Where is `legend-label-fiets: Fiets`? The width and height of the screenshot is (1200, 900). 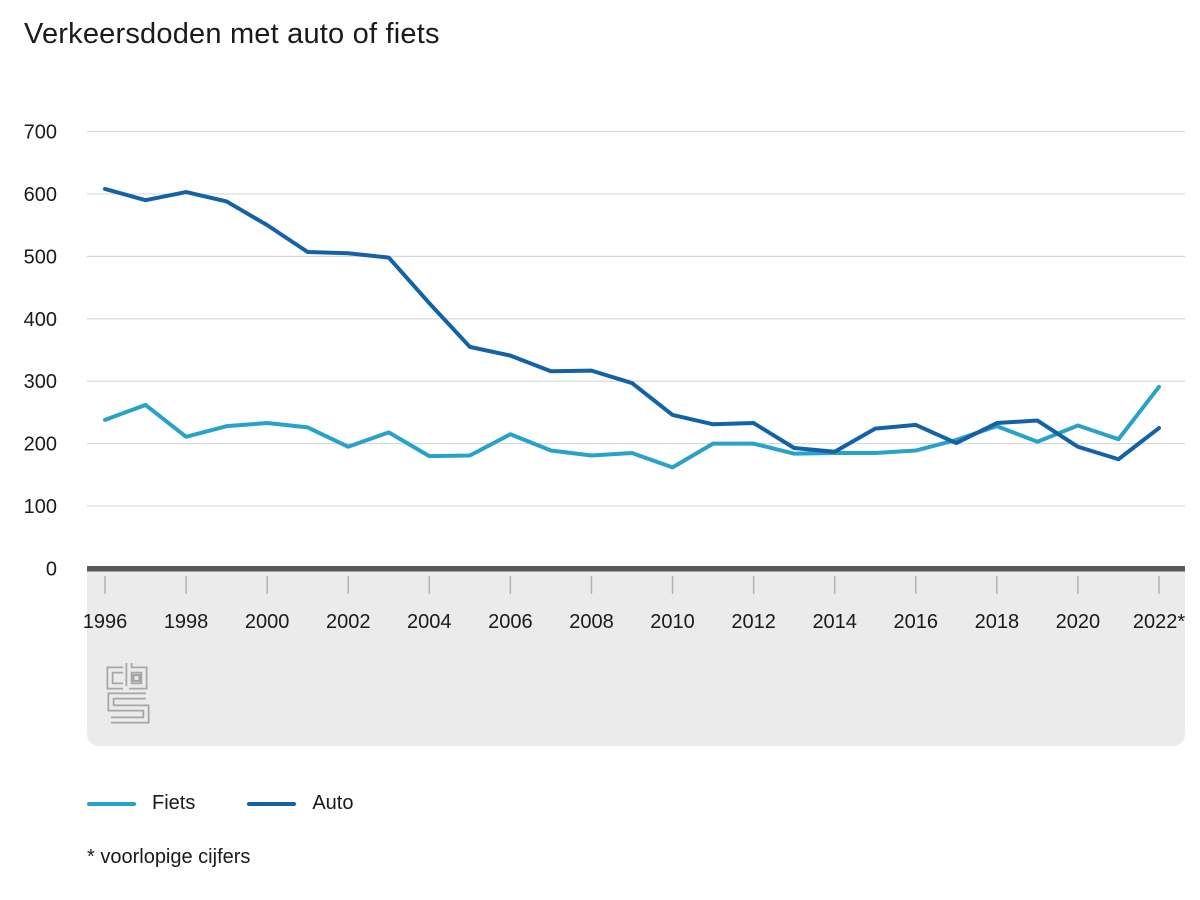 legend-label-fiets: Fiets is located at coordinates (174, 803).